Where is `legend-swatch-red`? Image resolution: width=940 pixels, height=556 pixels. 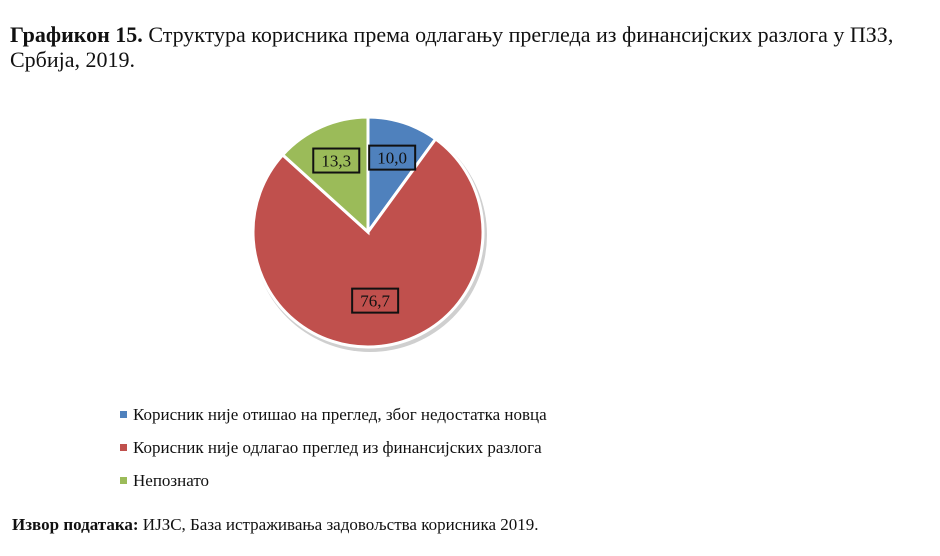 legend-swatch-red is located at coordinates (123, 447).